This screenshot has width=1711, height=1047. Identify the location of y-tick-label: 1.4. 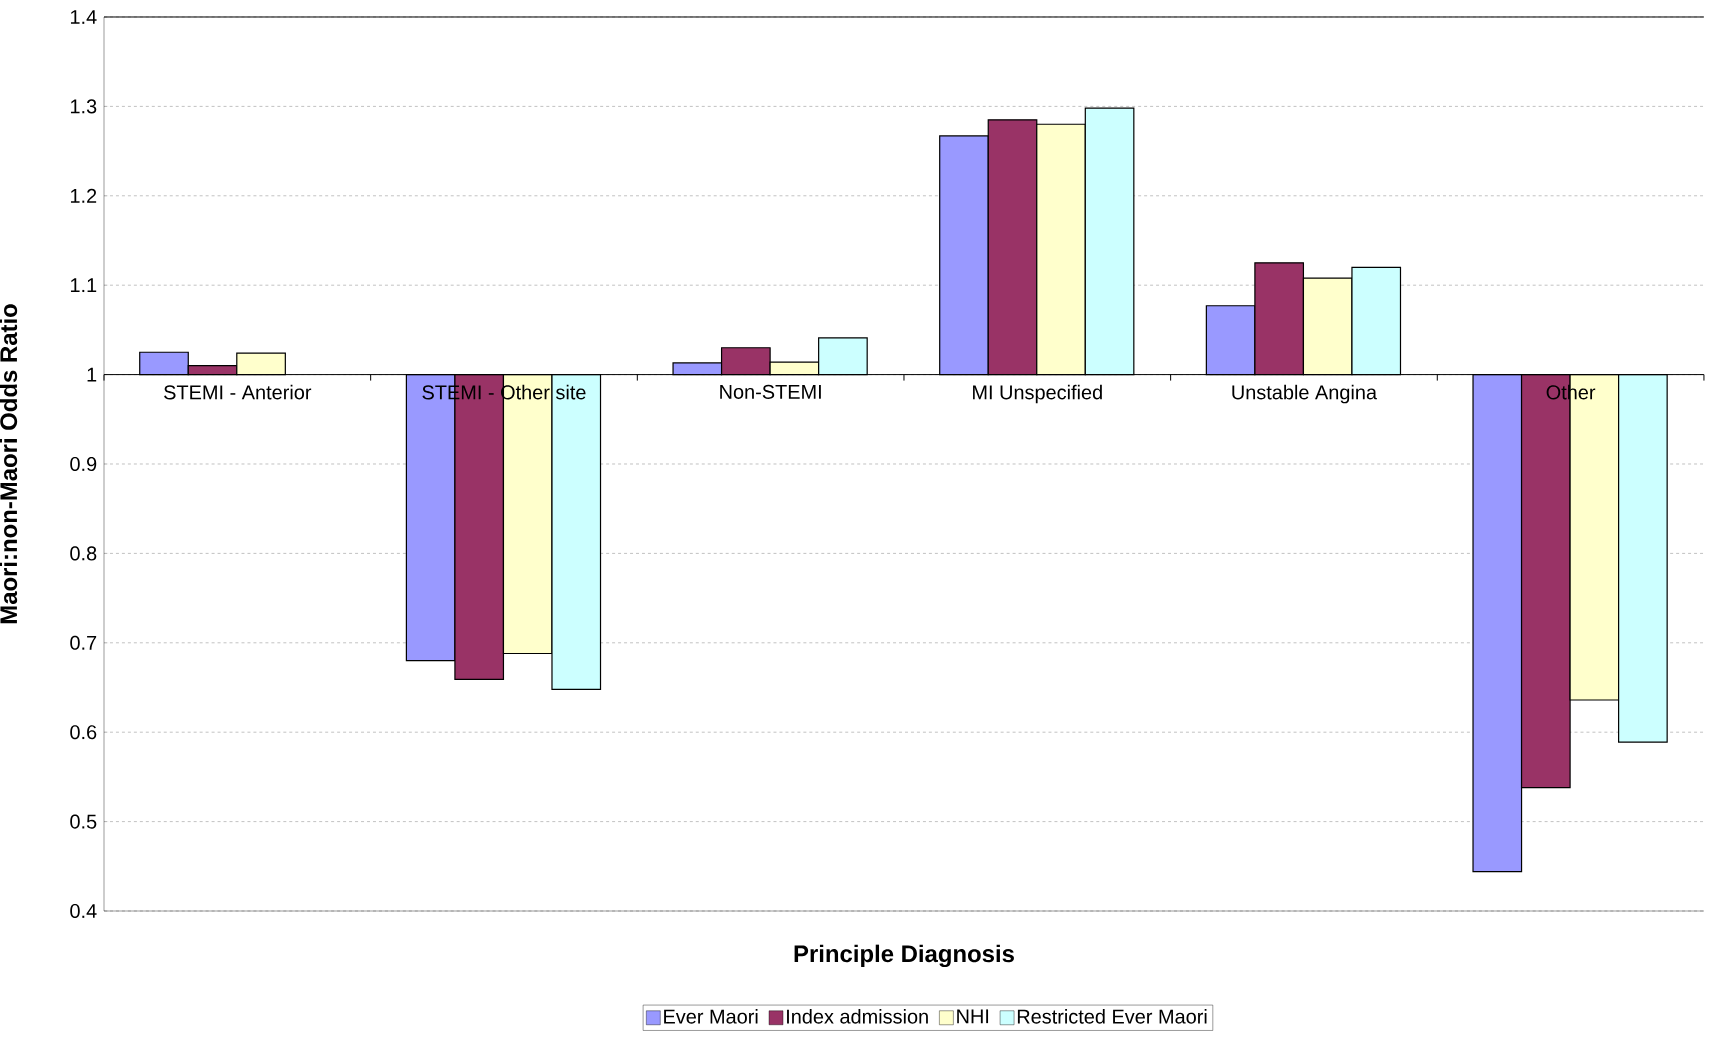
(83, 17).